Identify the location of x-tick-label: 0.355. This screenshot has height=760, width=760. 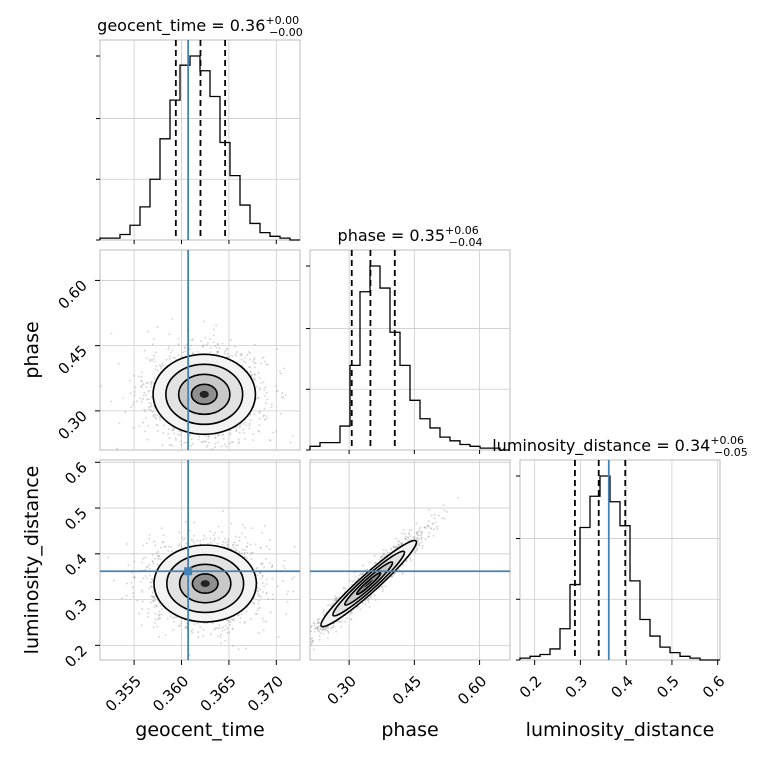
(123, 693).